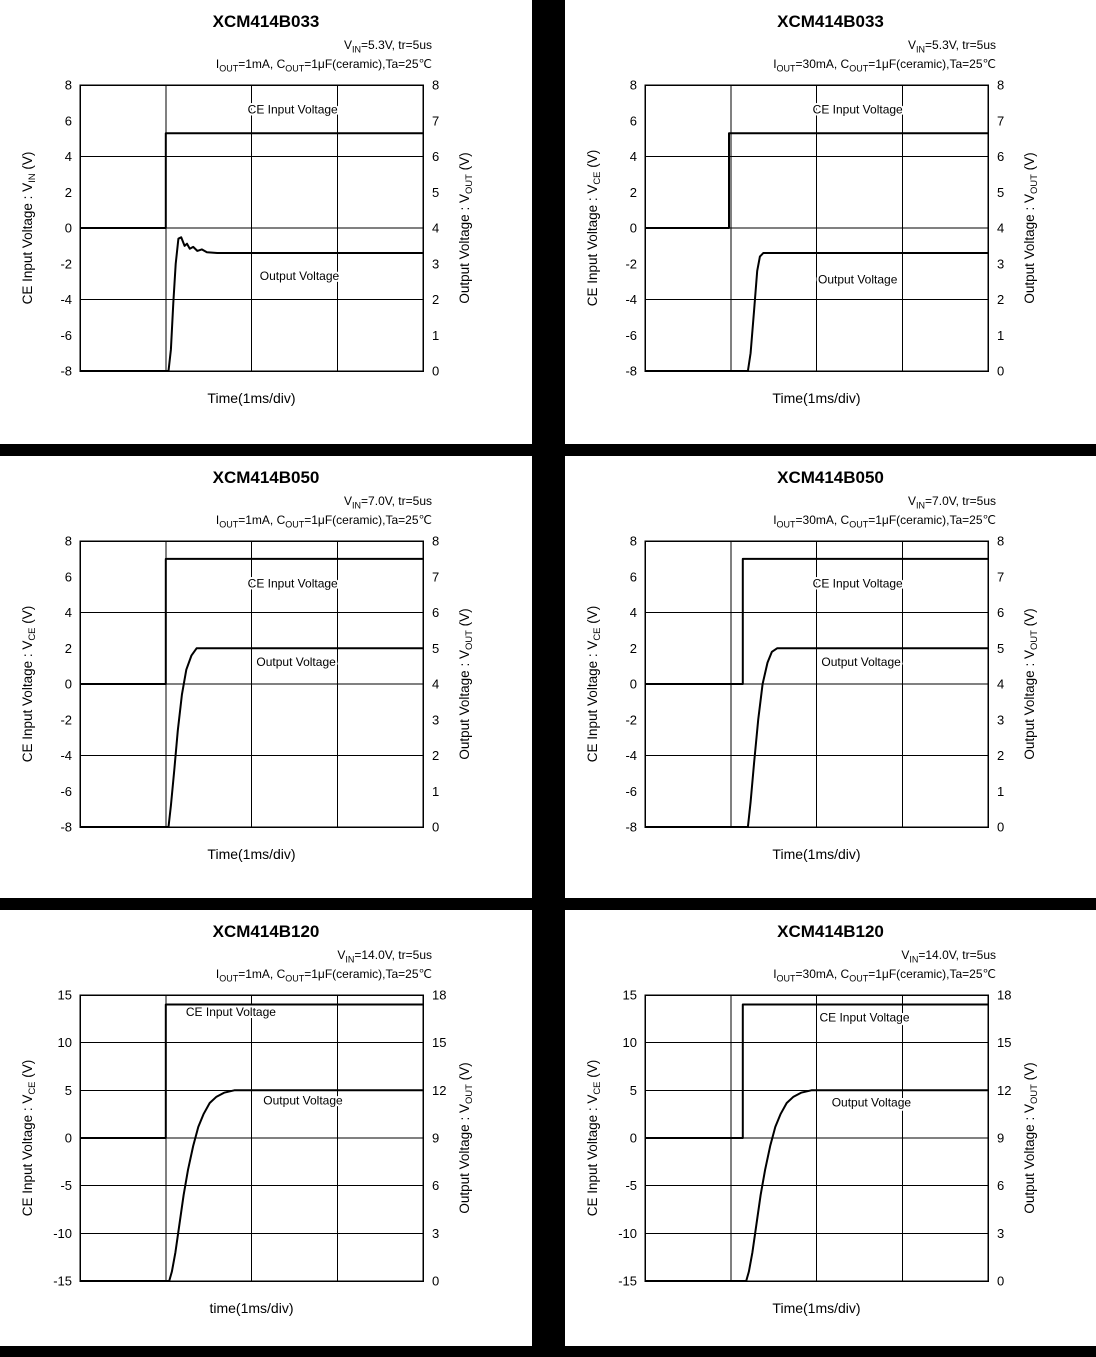  I want to click on x-axis-title: time(1ms/div), so click(251, 1308).